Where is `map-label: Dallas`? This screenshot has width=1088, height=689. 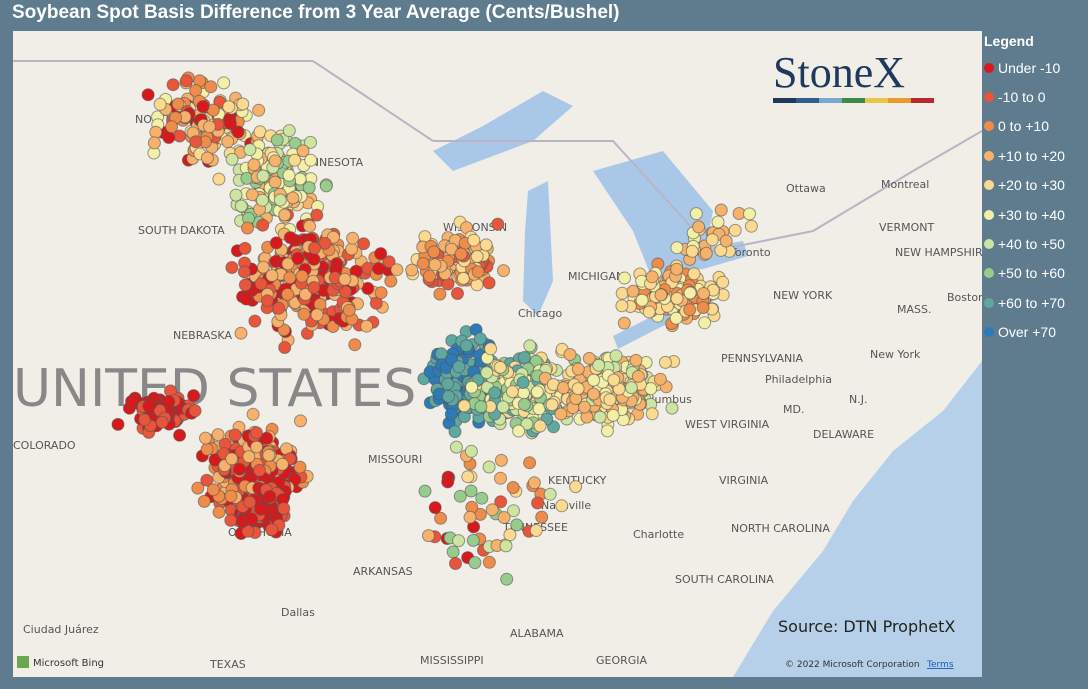 map-label: Dallas is located at coordinates (298, 612).